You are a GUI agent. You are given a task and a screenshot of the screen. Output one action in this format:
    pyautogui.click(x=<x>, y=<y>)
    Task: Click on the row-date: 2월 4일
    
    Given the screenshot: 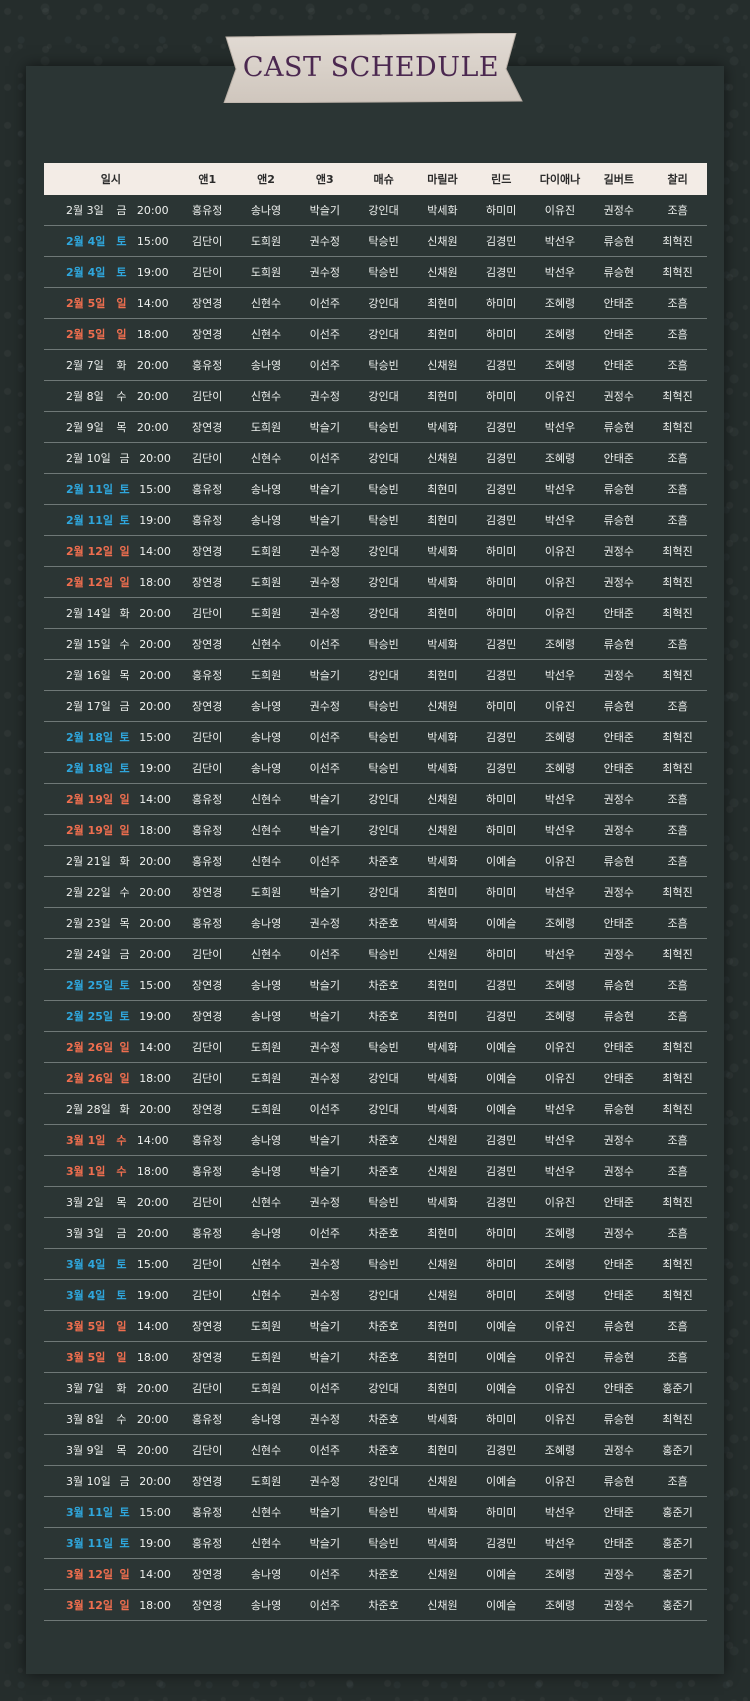 What is the action you would take?
    pyautogui.click(x=86, y=272)
    